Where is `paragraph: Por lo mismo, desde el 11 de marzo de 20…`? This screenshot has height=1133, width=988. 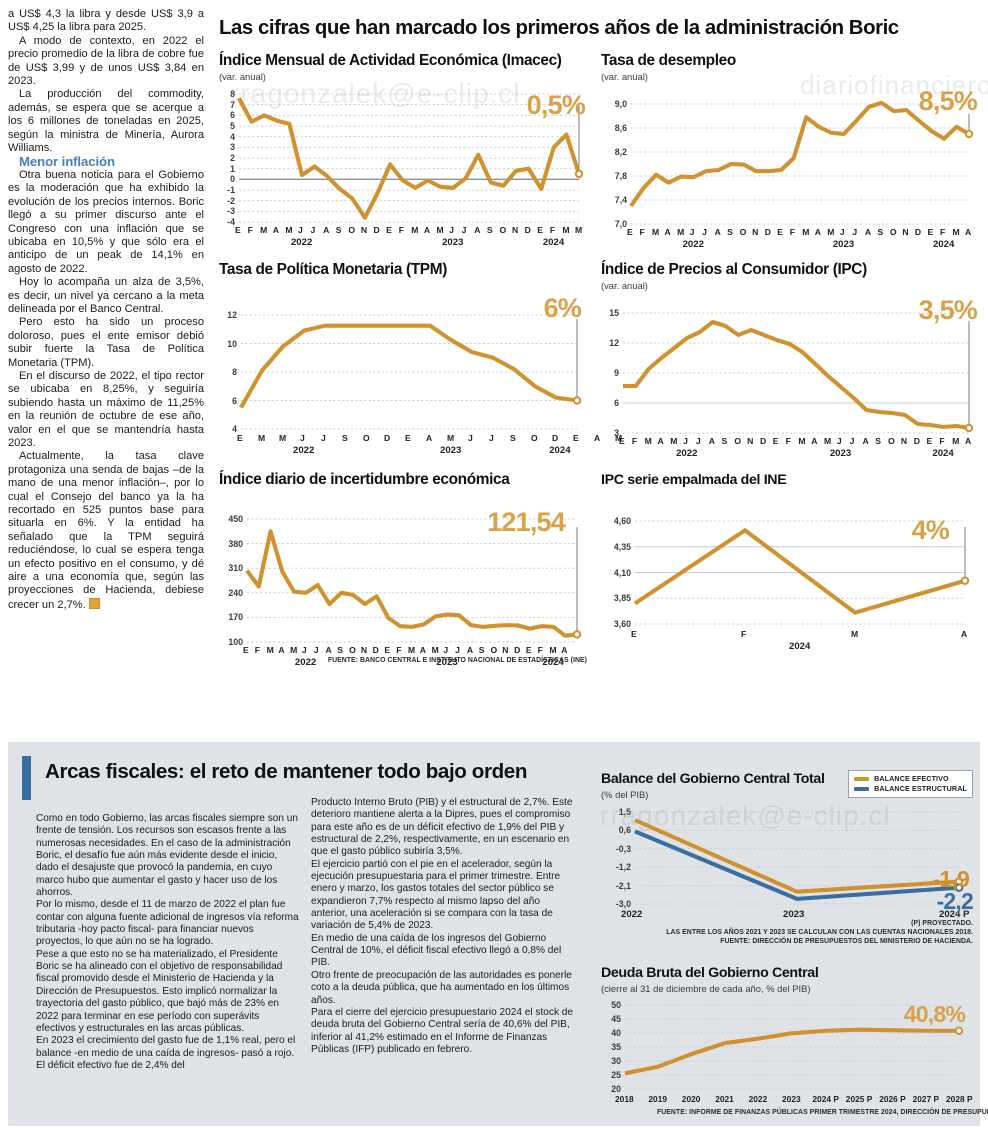
paragraph: Por lo mismo, desde el 11 de marzo de 20… is located at coordinates (167, 923).